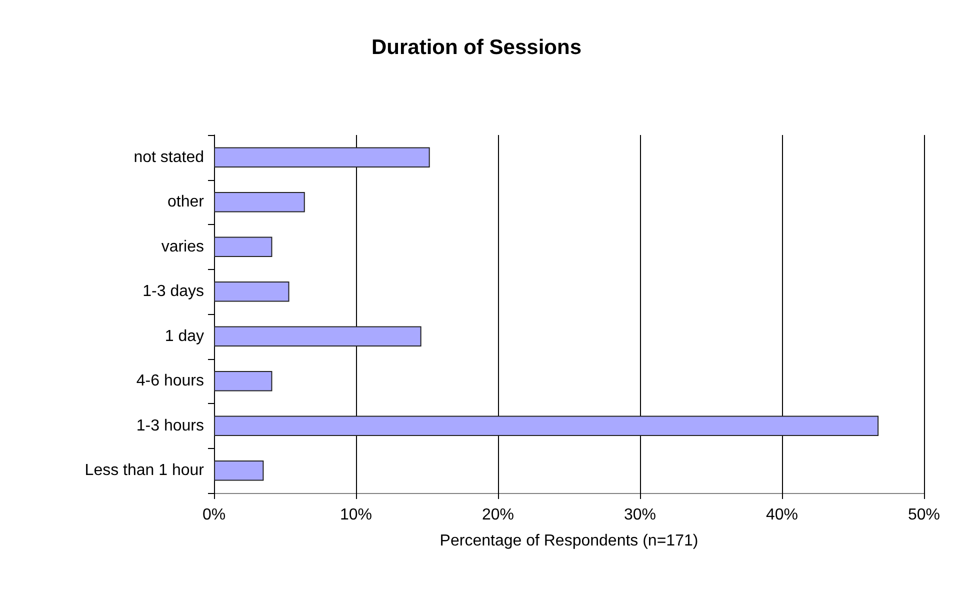 The width and height of the screenshot is (953, 602). What do you see at coordinates (144, 471) in the screenshot?
I see `y-tick-label: Less than 1 hour` at bounding box center [144, 471].